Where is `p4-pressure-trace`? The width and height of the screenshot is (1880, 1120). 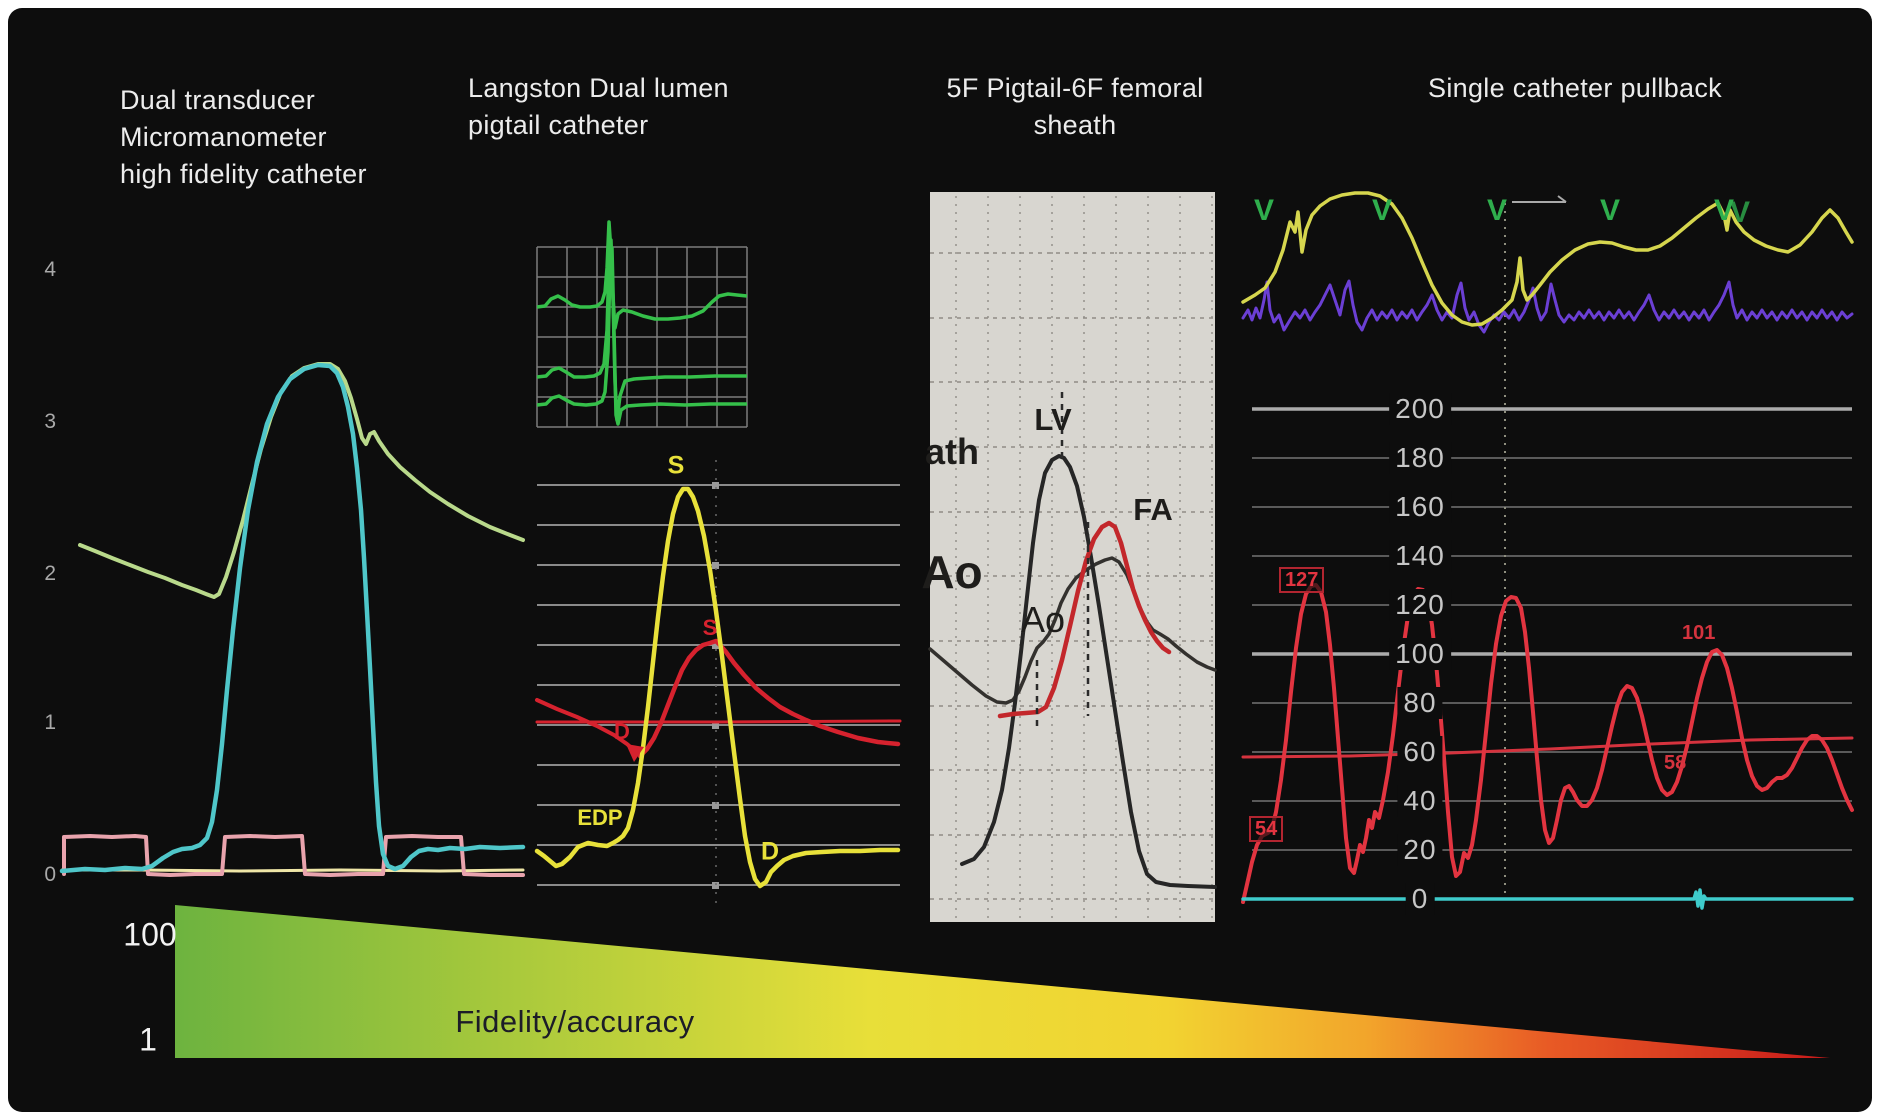
p4-pressure-trace is located at coordinates (1547, 743).